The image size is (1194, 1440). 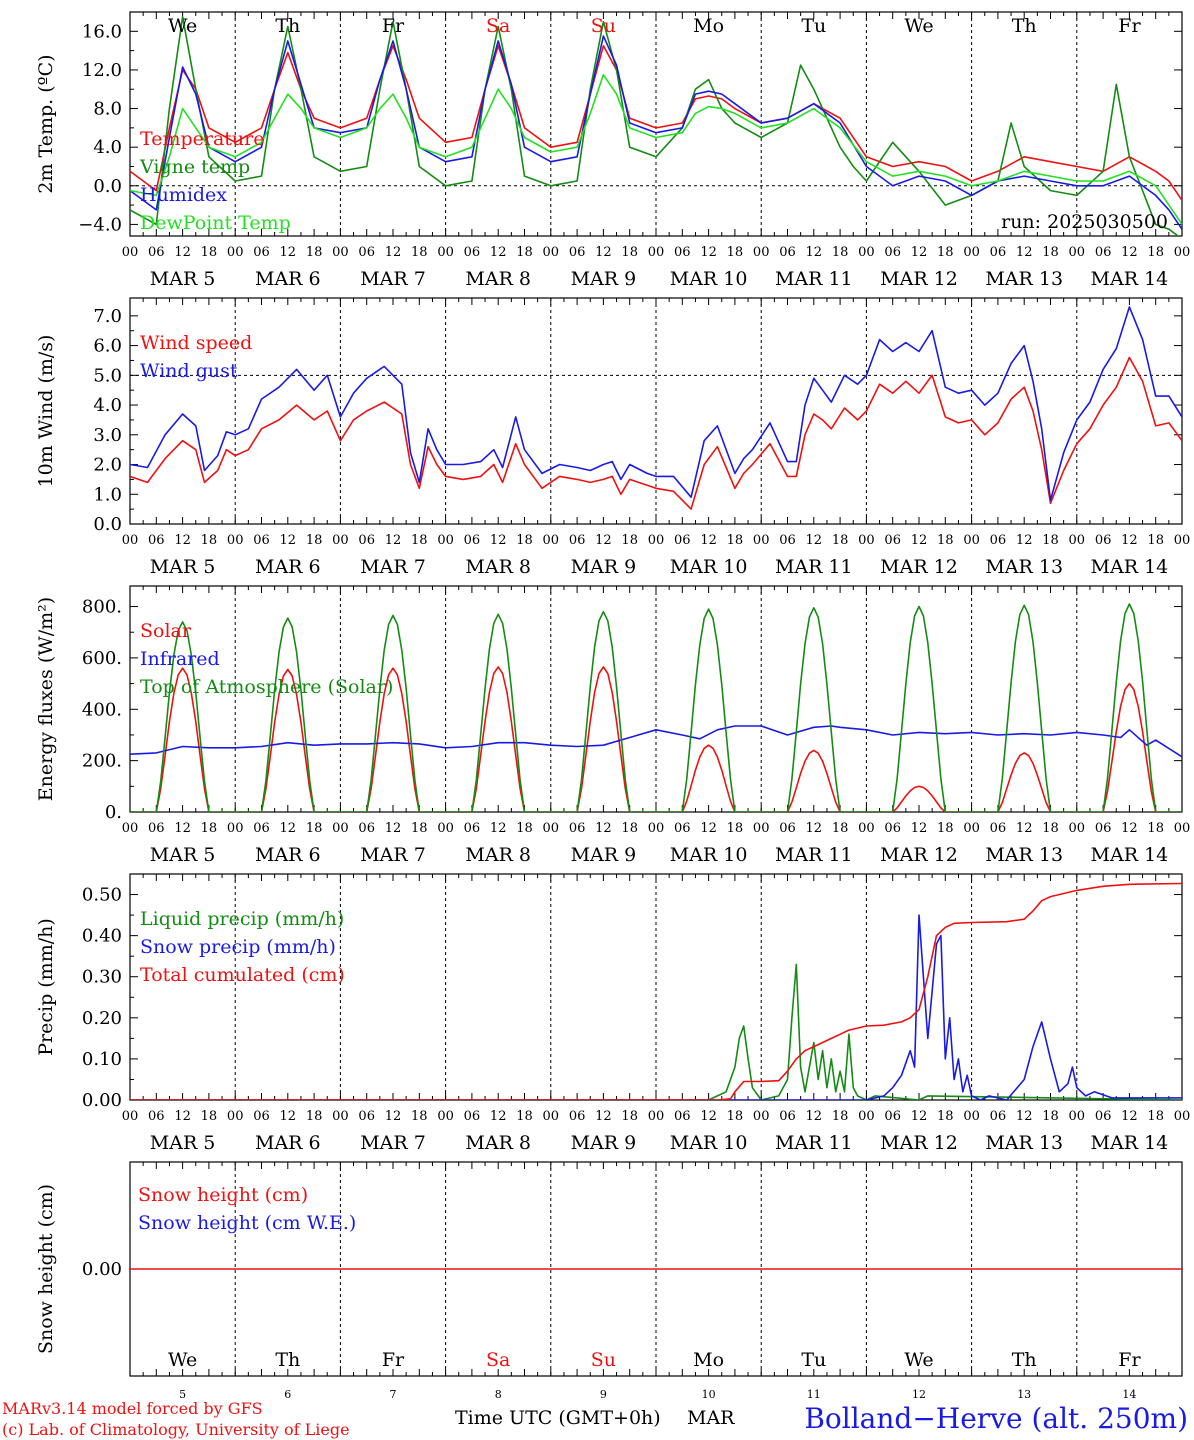 I want to click on y-tick-label: 800., so click(x=102, y=607).